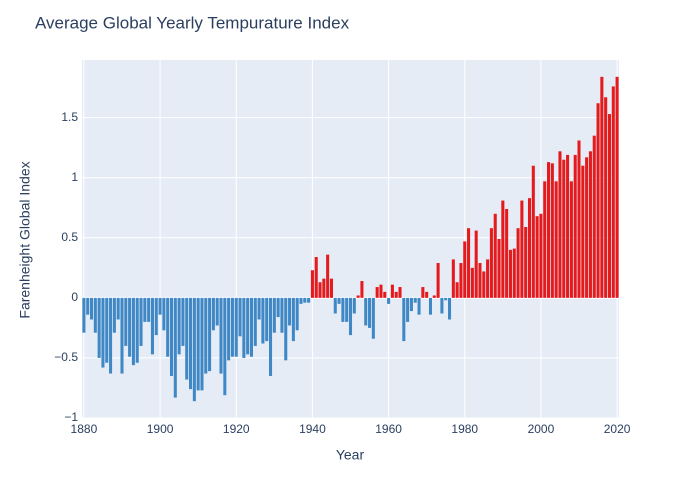  I want to click on x-tick-label: 1940, so click(312, 429).